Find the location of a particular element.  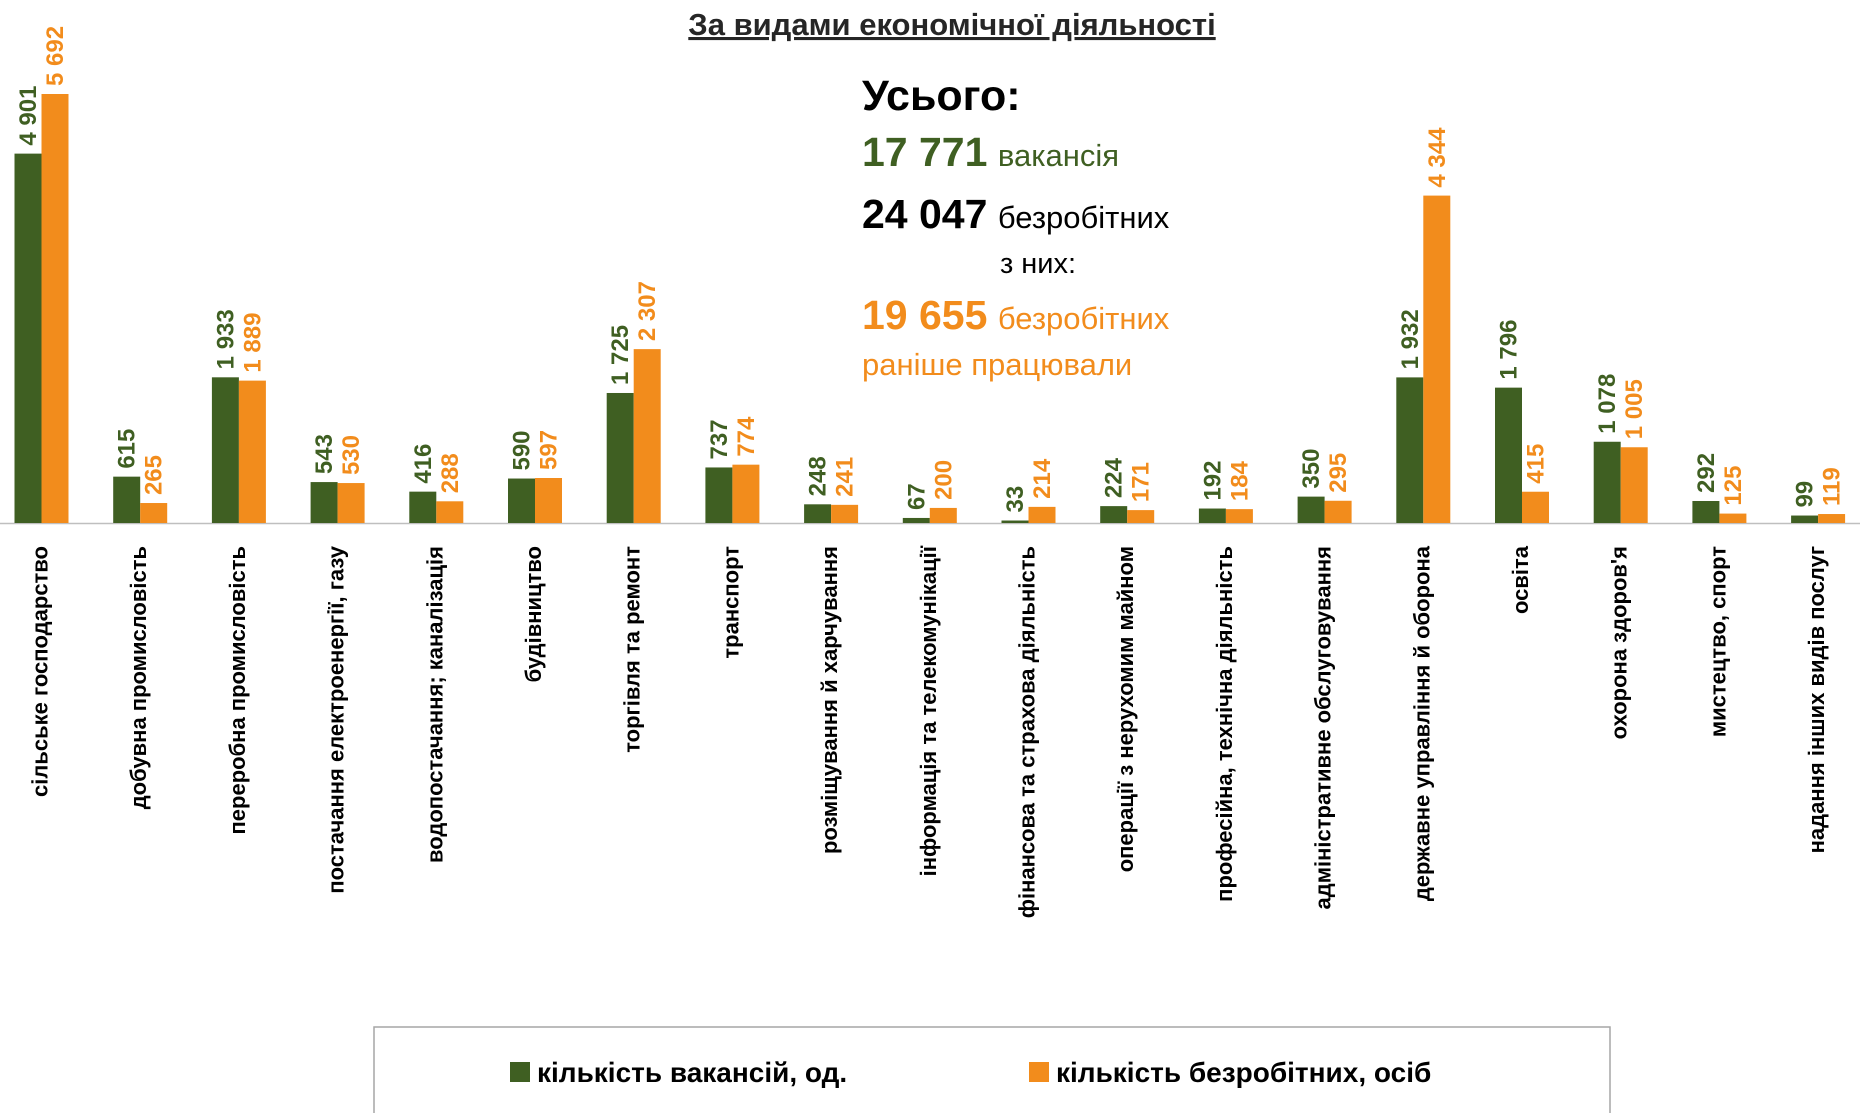

x-tick-label: надання інших видів послуг is located at coordinates (1816, 699).